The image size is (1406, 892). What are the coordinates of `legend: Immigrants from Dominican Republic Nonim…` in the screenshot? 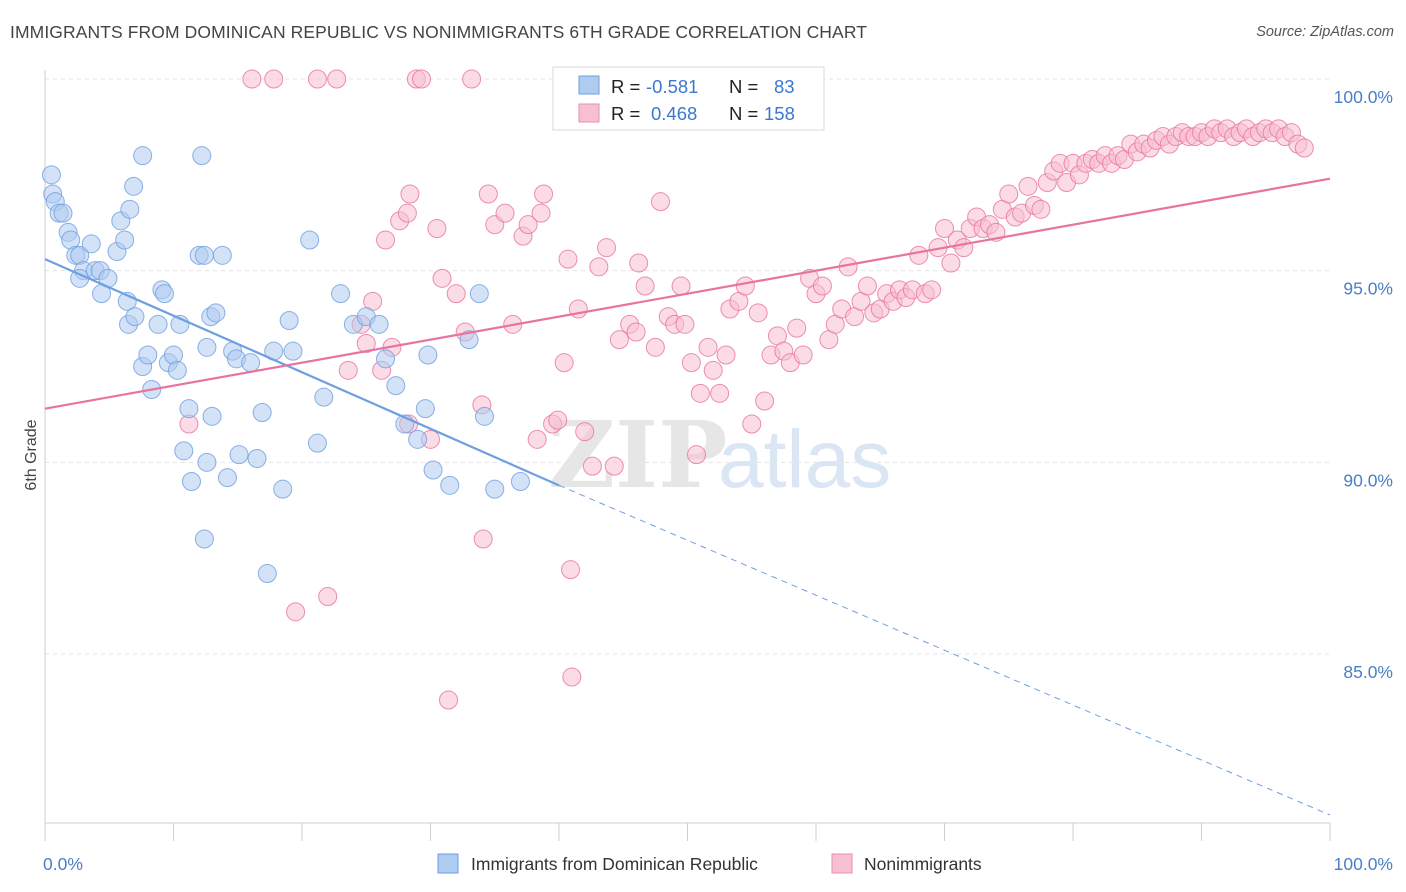 It's located at (709, 863).